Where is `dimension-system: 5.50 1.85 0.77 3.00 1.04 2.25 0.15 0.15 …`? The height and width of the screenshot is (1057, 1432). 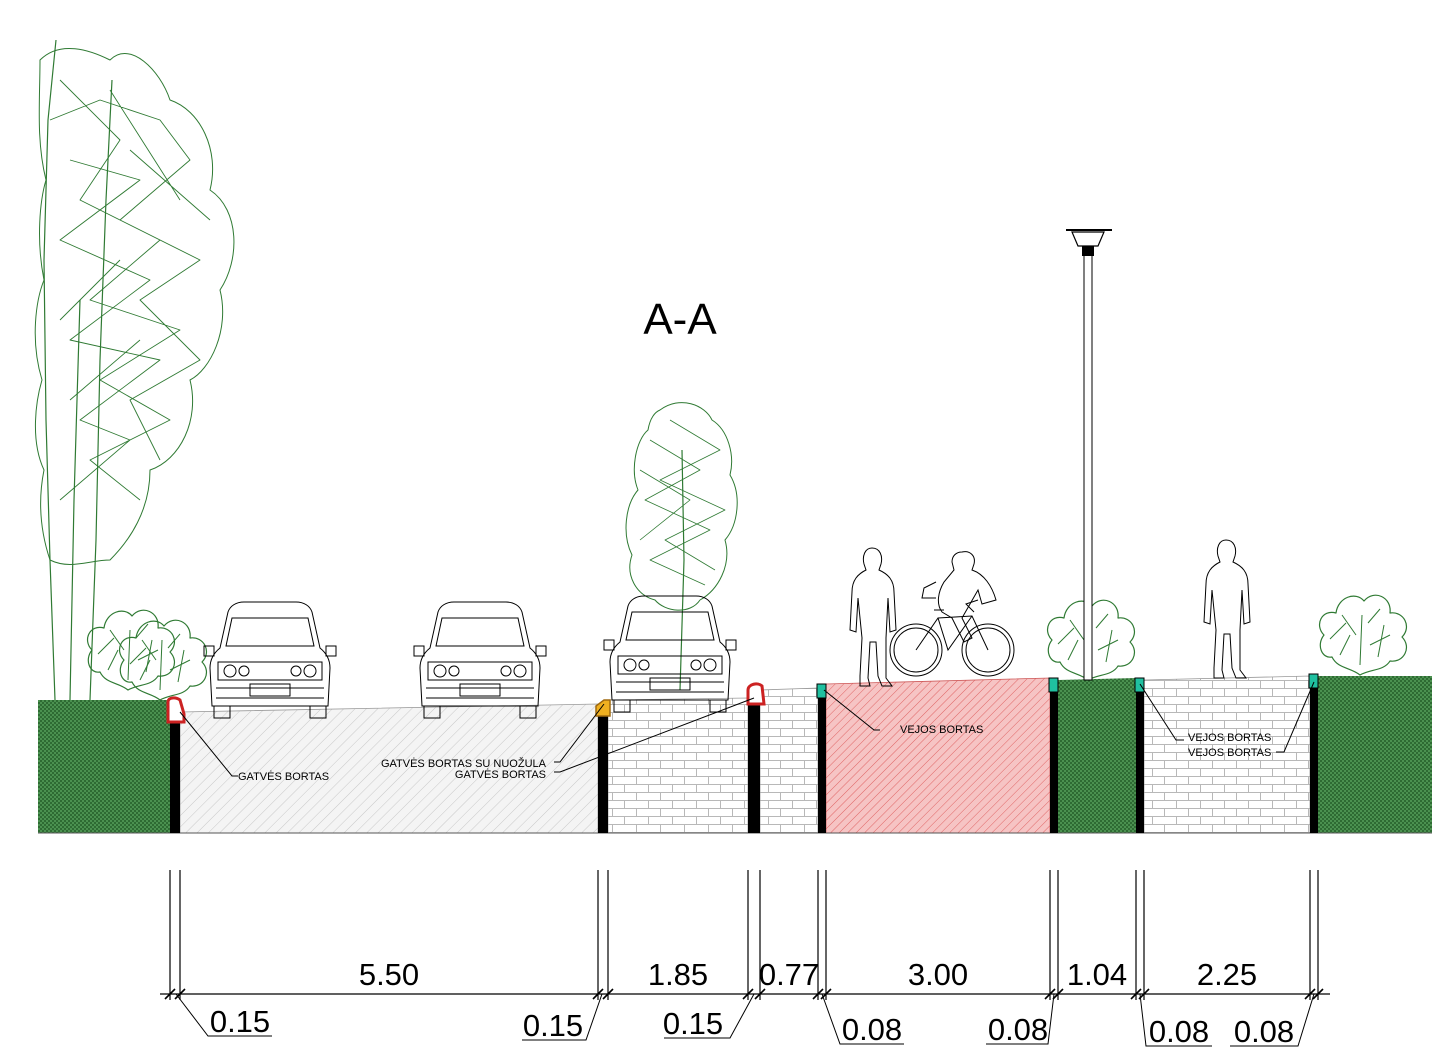 dimension-system: 5.50 1.85 0.77 3.00 1.04 2.25 0.15 0.15 … is located at coordinates (745, 959).